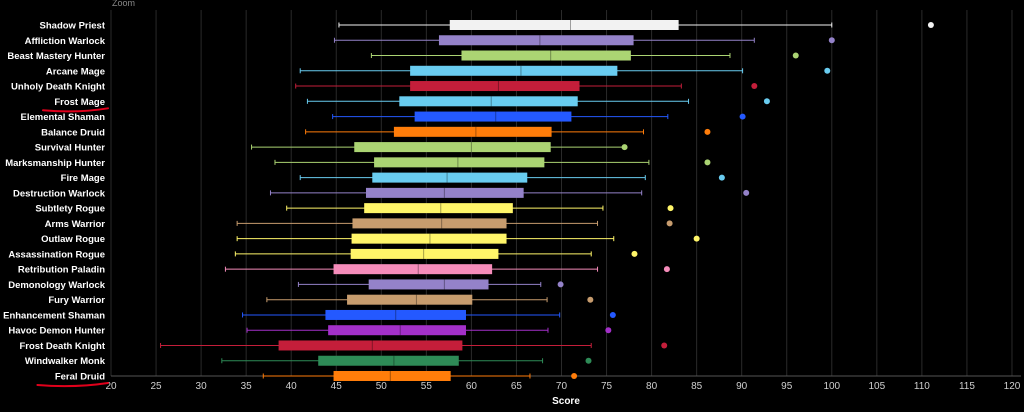  Describe the element at coordinates (63, 117) in the screenshot. I see `category-label: Elemental Shaman` at that location.